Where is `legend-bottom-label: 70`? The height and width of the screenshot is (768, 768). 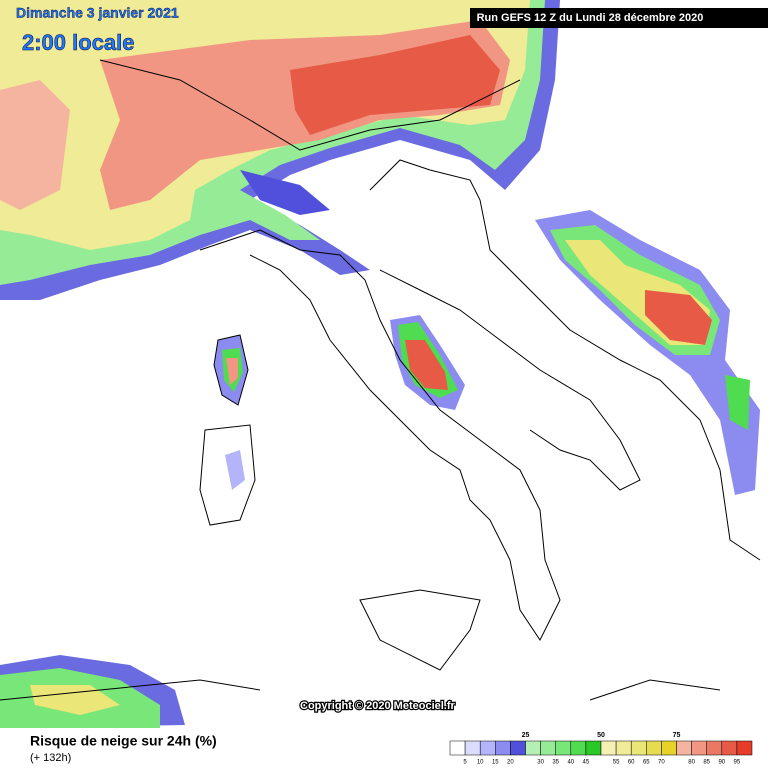
legend-bottom-label: 70 is located at coordinates (661, 763).